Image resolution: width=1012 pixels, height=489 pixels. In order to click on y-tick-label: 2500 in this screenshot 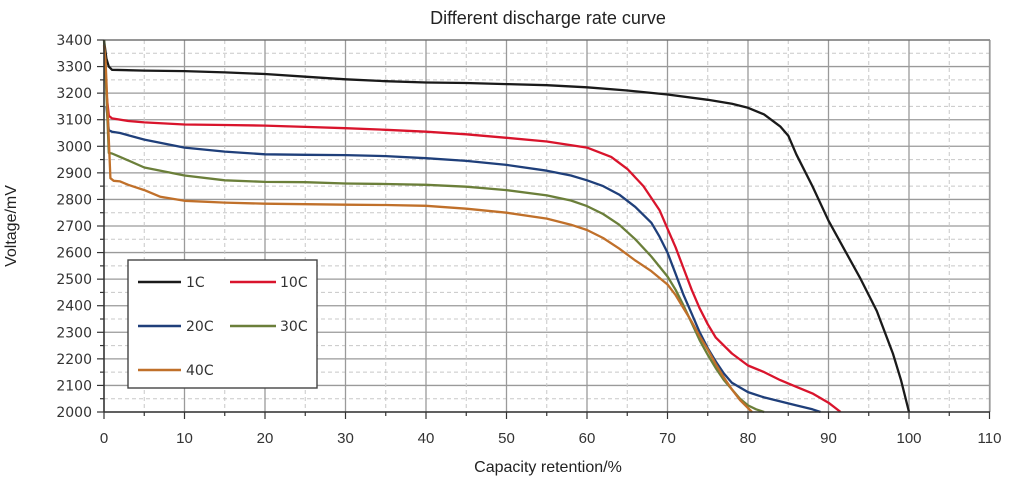, I will do `click(74, 280)`.